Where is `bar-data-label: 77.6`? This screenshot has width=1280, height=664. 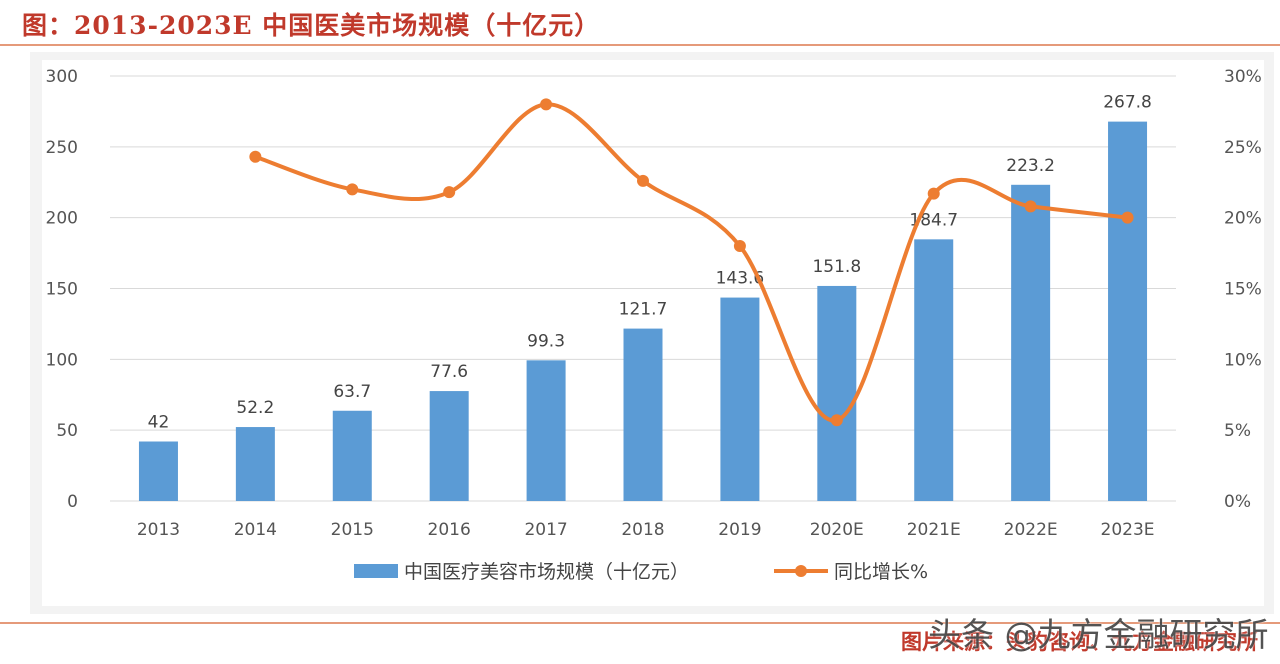 bar-data-label: 77.6 is located at coordinates (449, 372).